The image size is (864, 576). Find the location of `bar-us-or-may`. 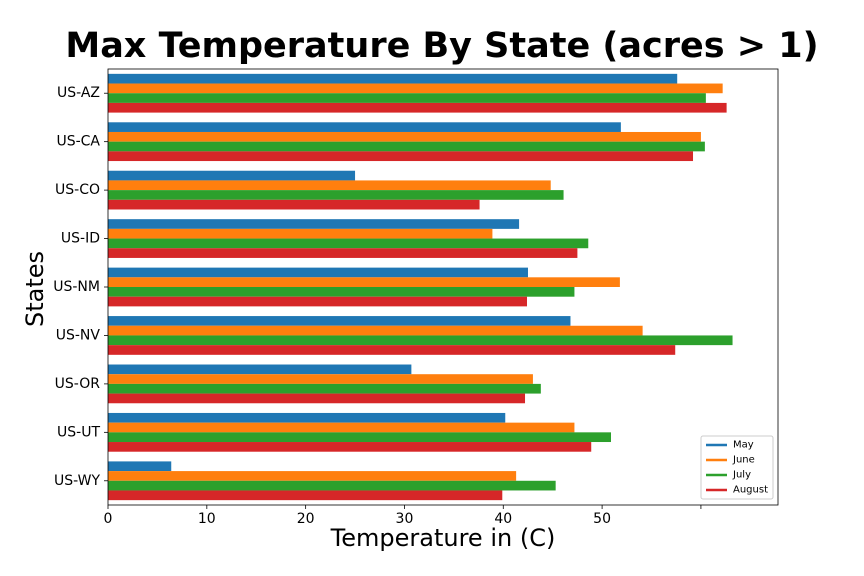

bar-us-or-may is located at coordinates (260, 369).